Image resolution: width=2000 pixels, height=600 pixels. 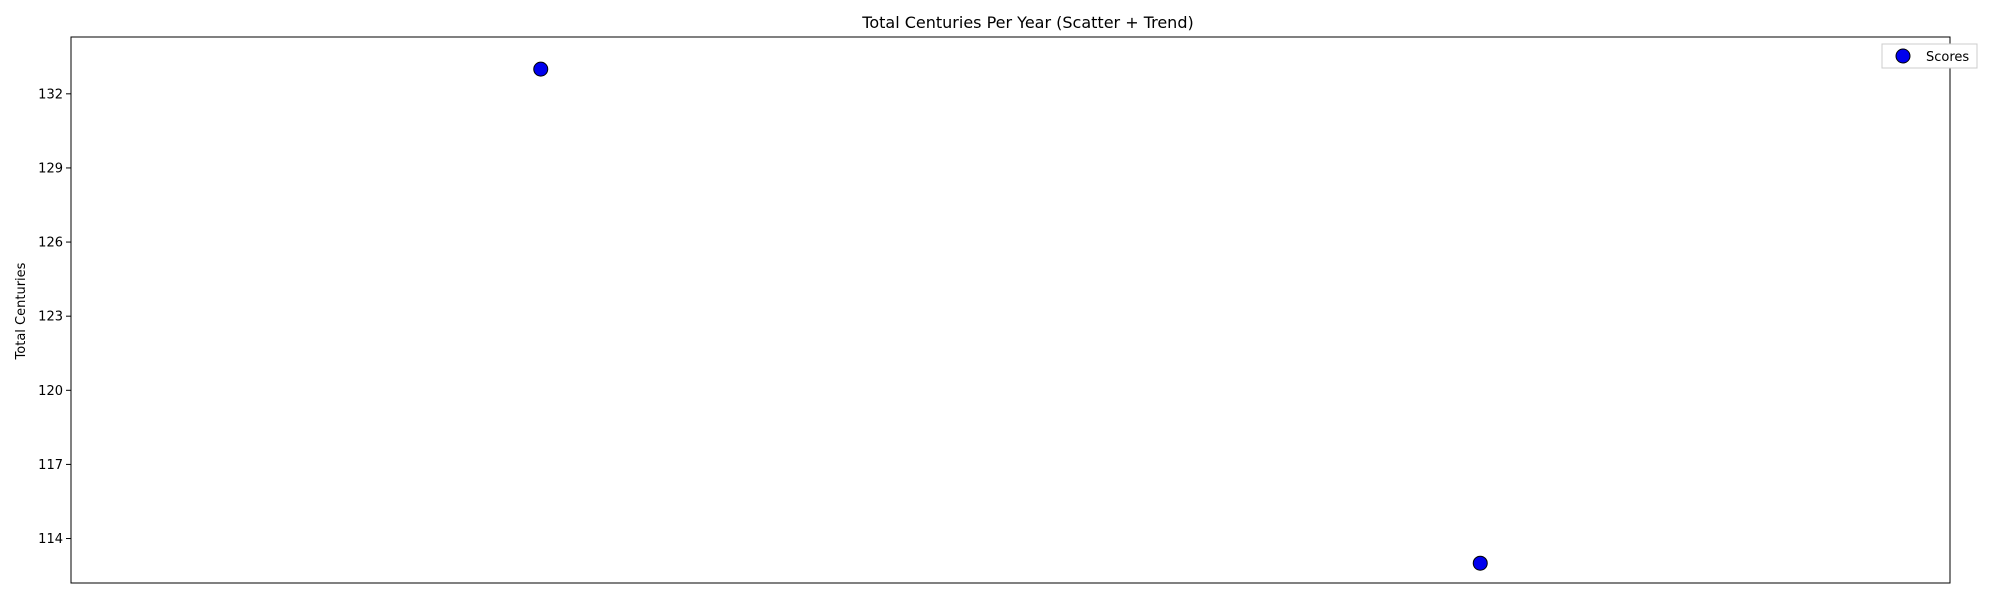 I want to click on y-axis-ticks: 114 117 120 123 126 129 132, so click(x=54, y=317).